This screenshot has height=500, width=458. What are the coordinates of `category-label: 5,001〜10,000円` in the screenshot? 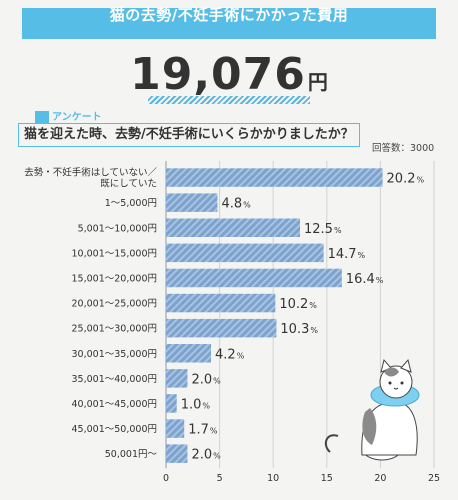 It's located at (117, 228).